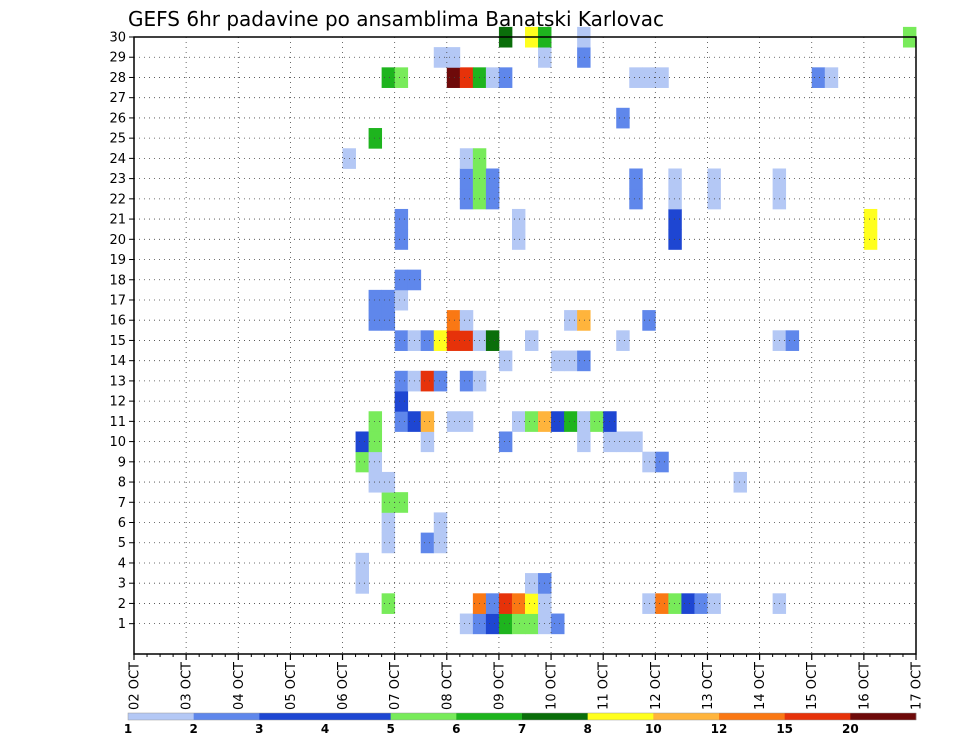 Image resolution: width=960 pixels, height=742 pixels. I want to click on colorbar-label: 20, so click(850, 729).